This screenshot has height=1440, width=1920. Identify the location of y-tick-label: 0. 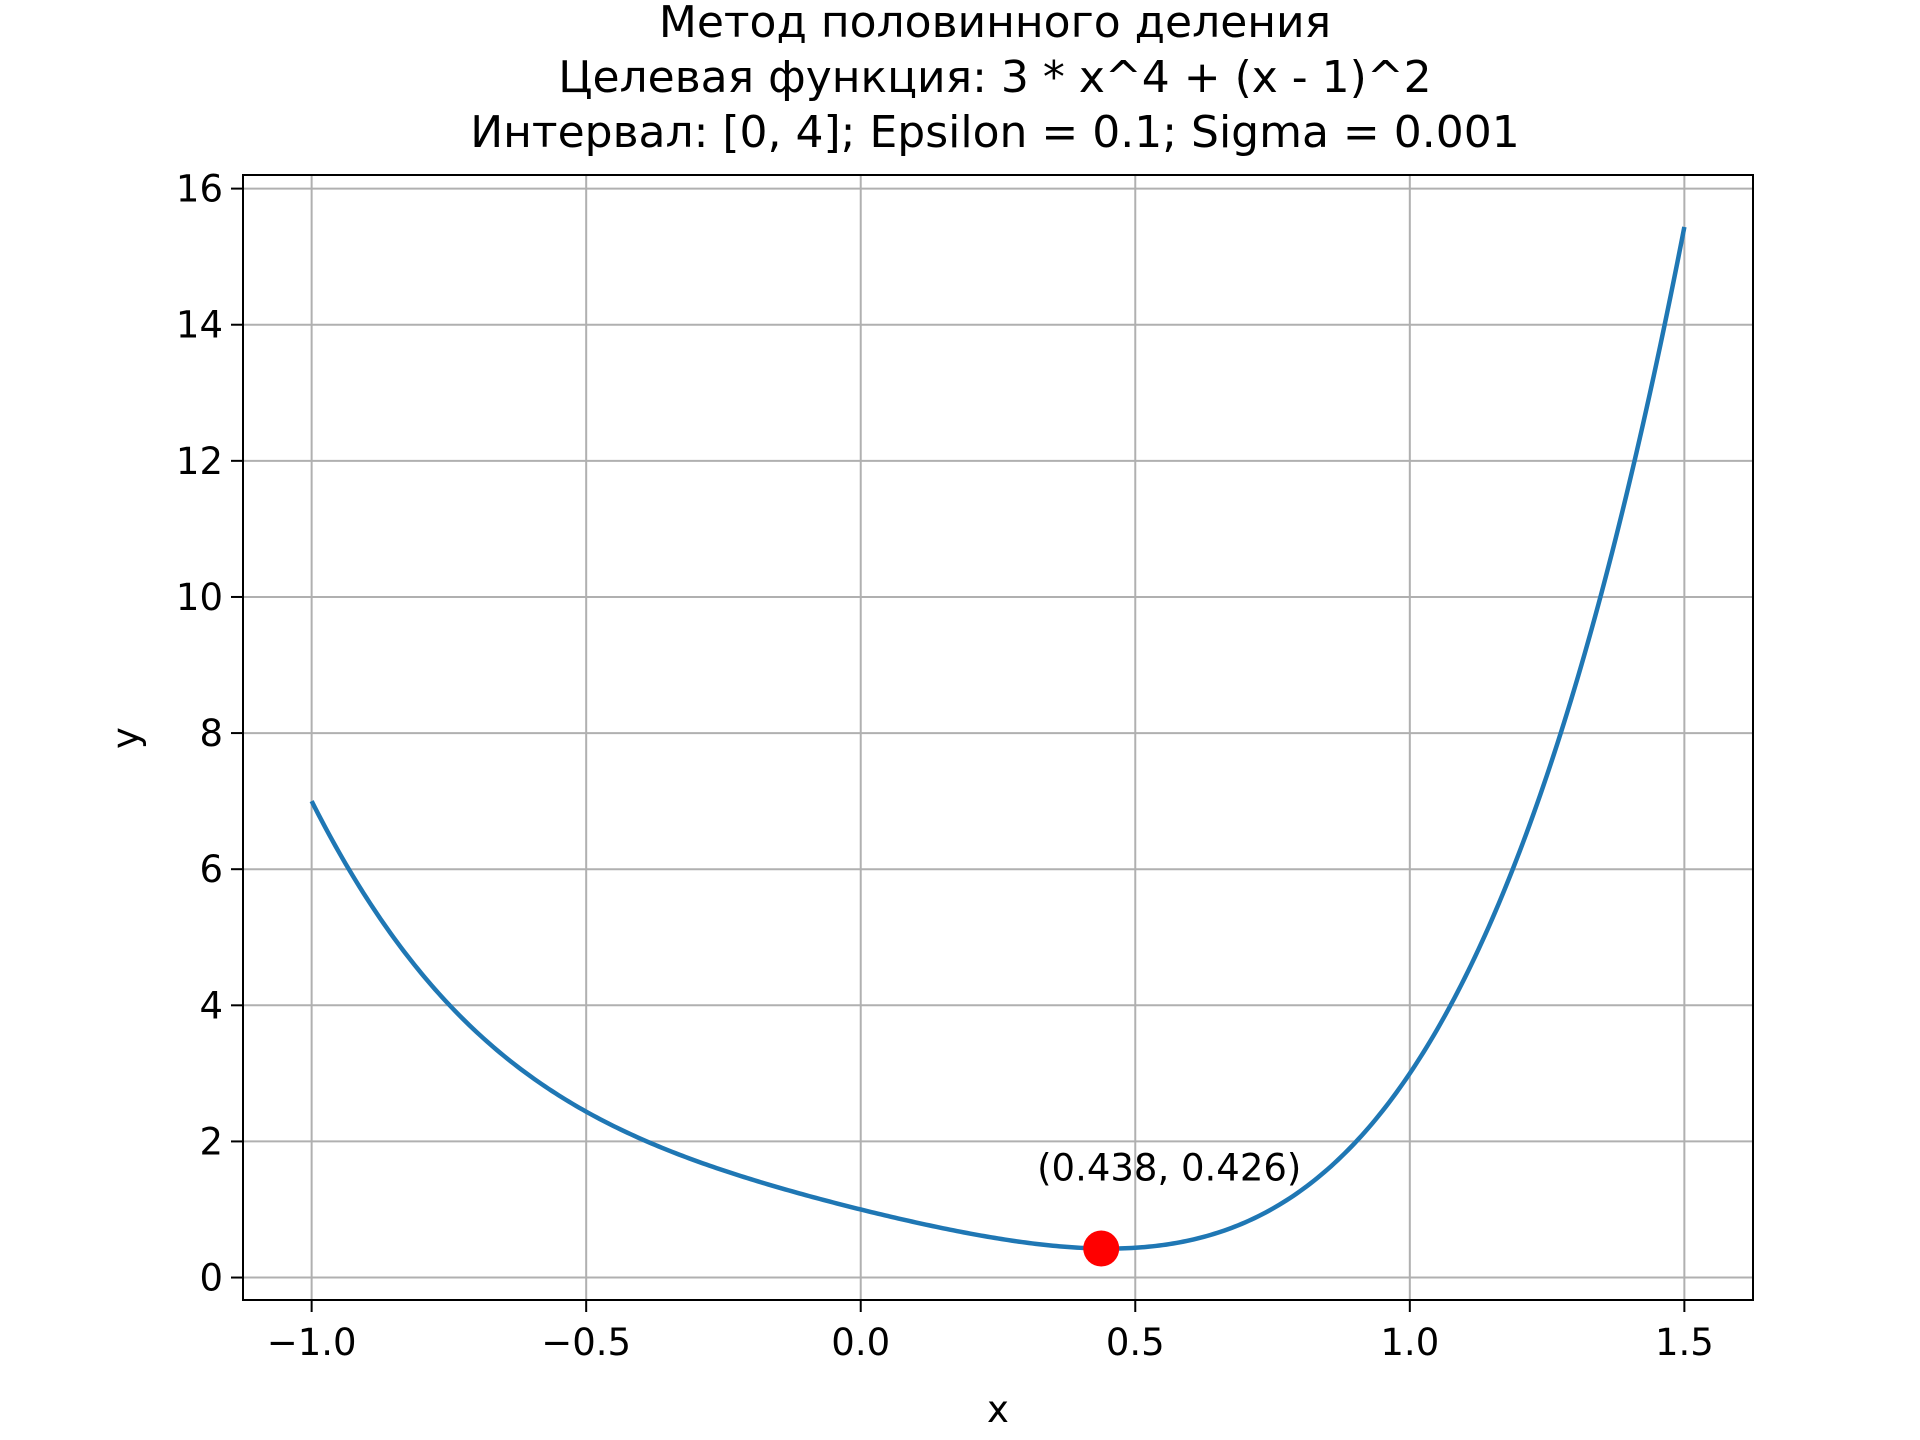
(211, 1278).